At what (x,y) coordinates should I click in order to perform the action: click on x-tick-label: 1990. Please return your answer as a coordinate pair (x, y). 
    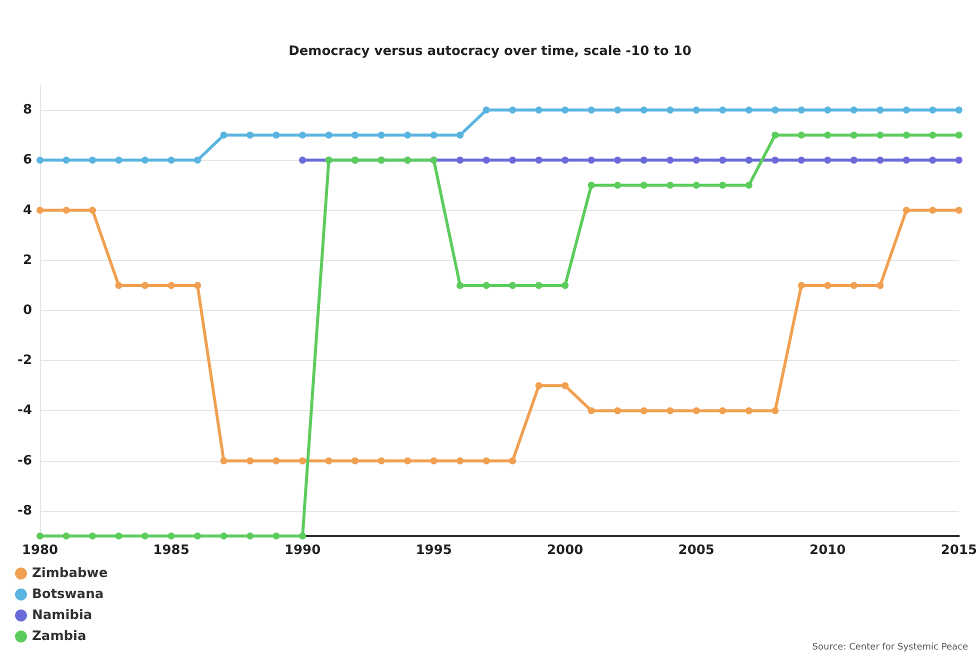
    Looking at the image, I should click on (302, 550).